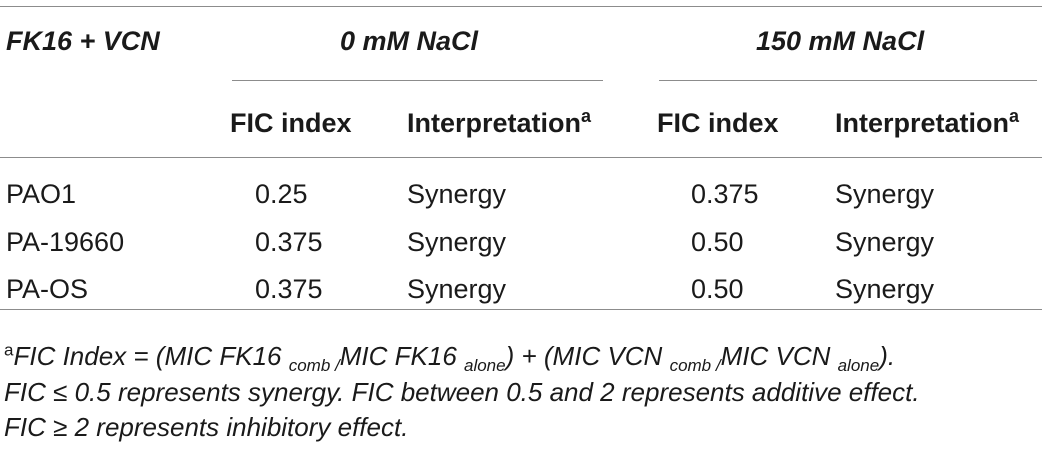  I want to click on row-fic-150mm: 0.375, so click(725, 194).